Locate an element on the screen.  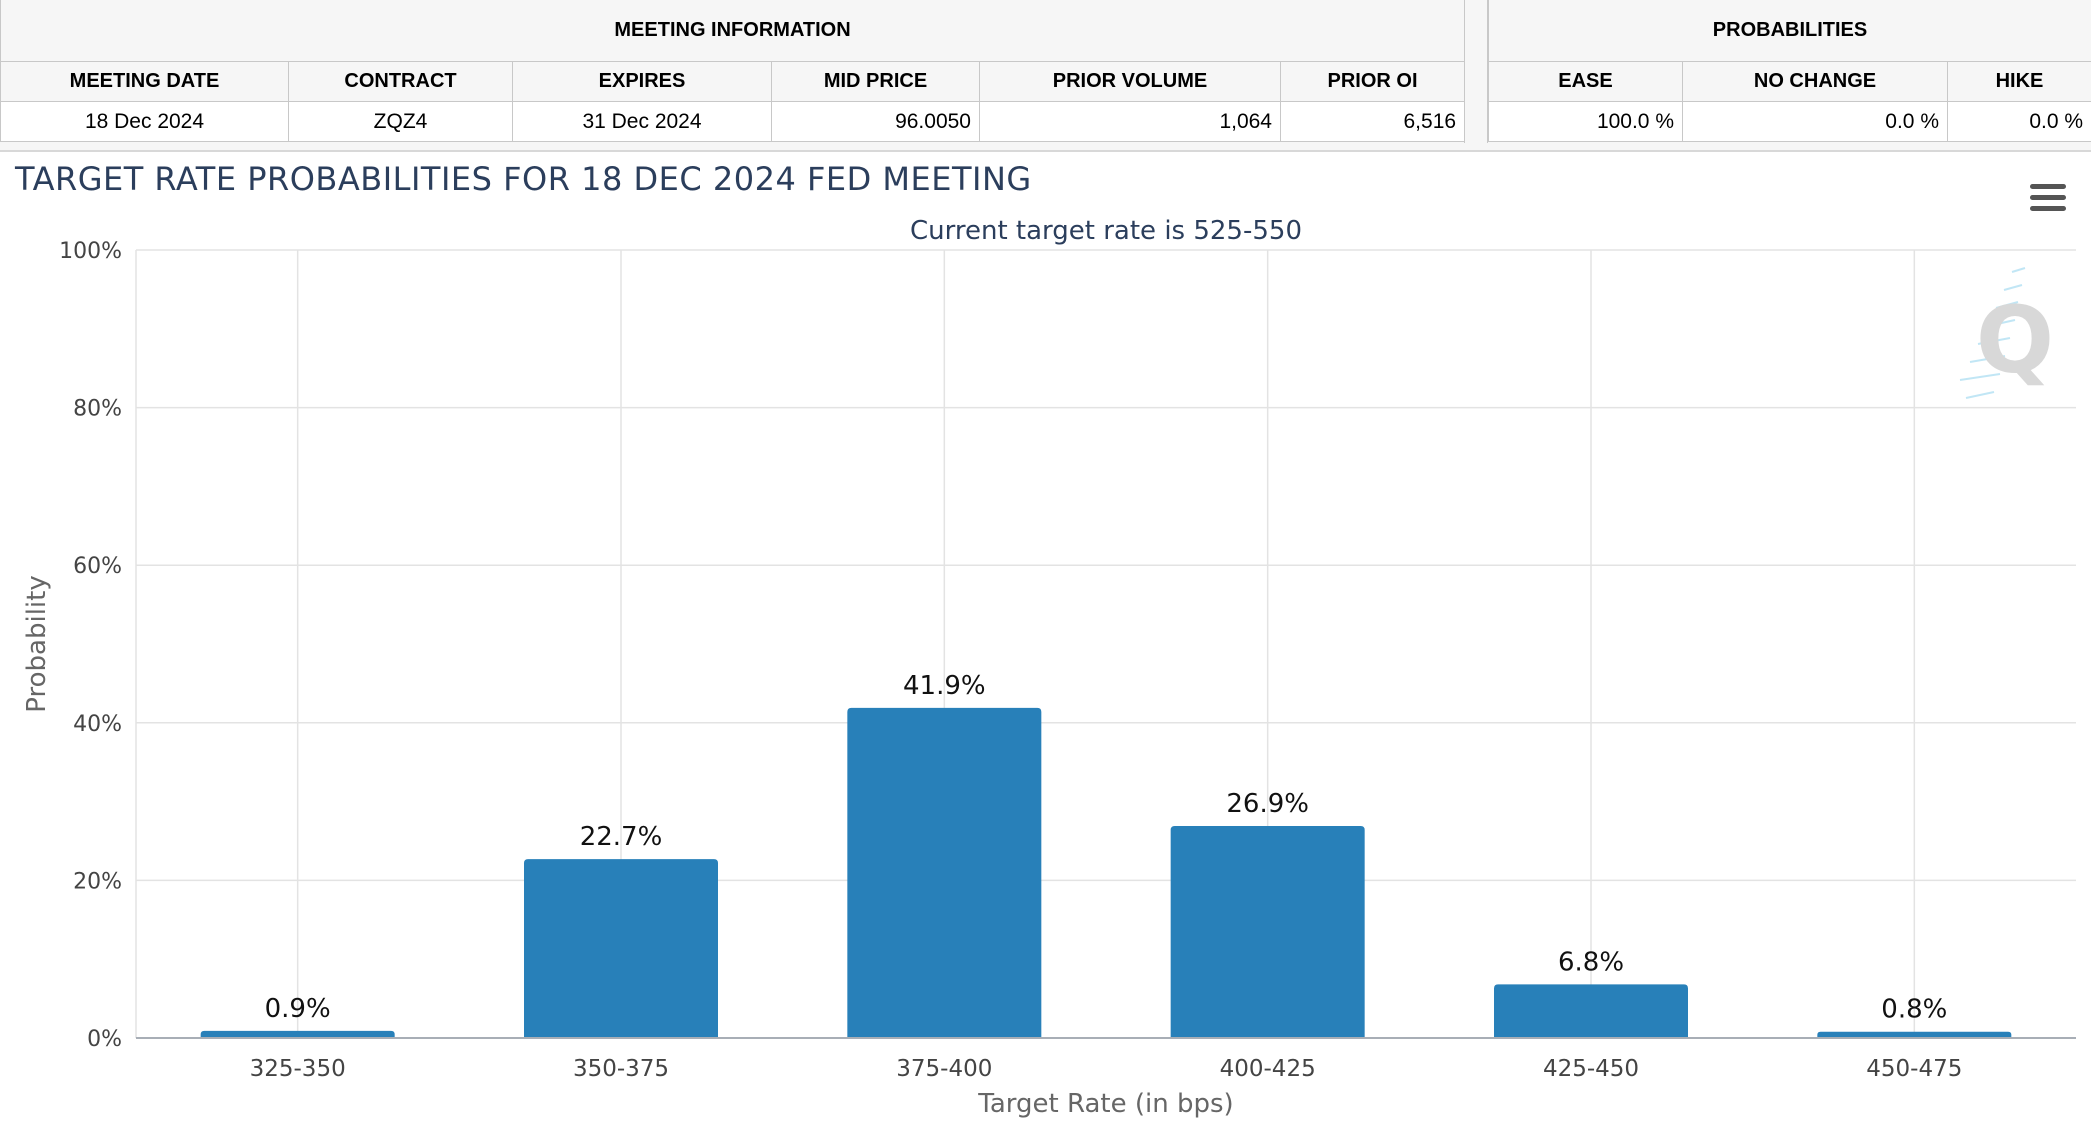
x-tick-label: 450-475 is located at coordinates (1914, 1069).